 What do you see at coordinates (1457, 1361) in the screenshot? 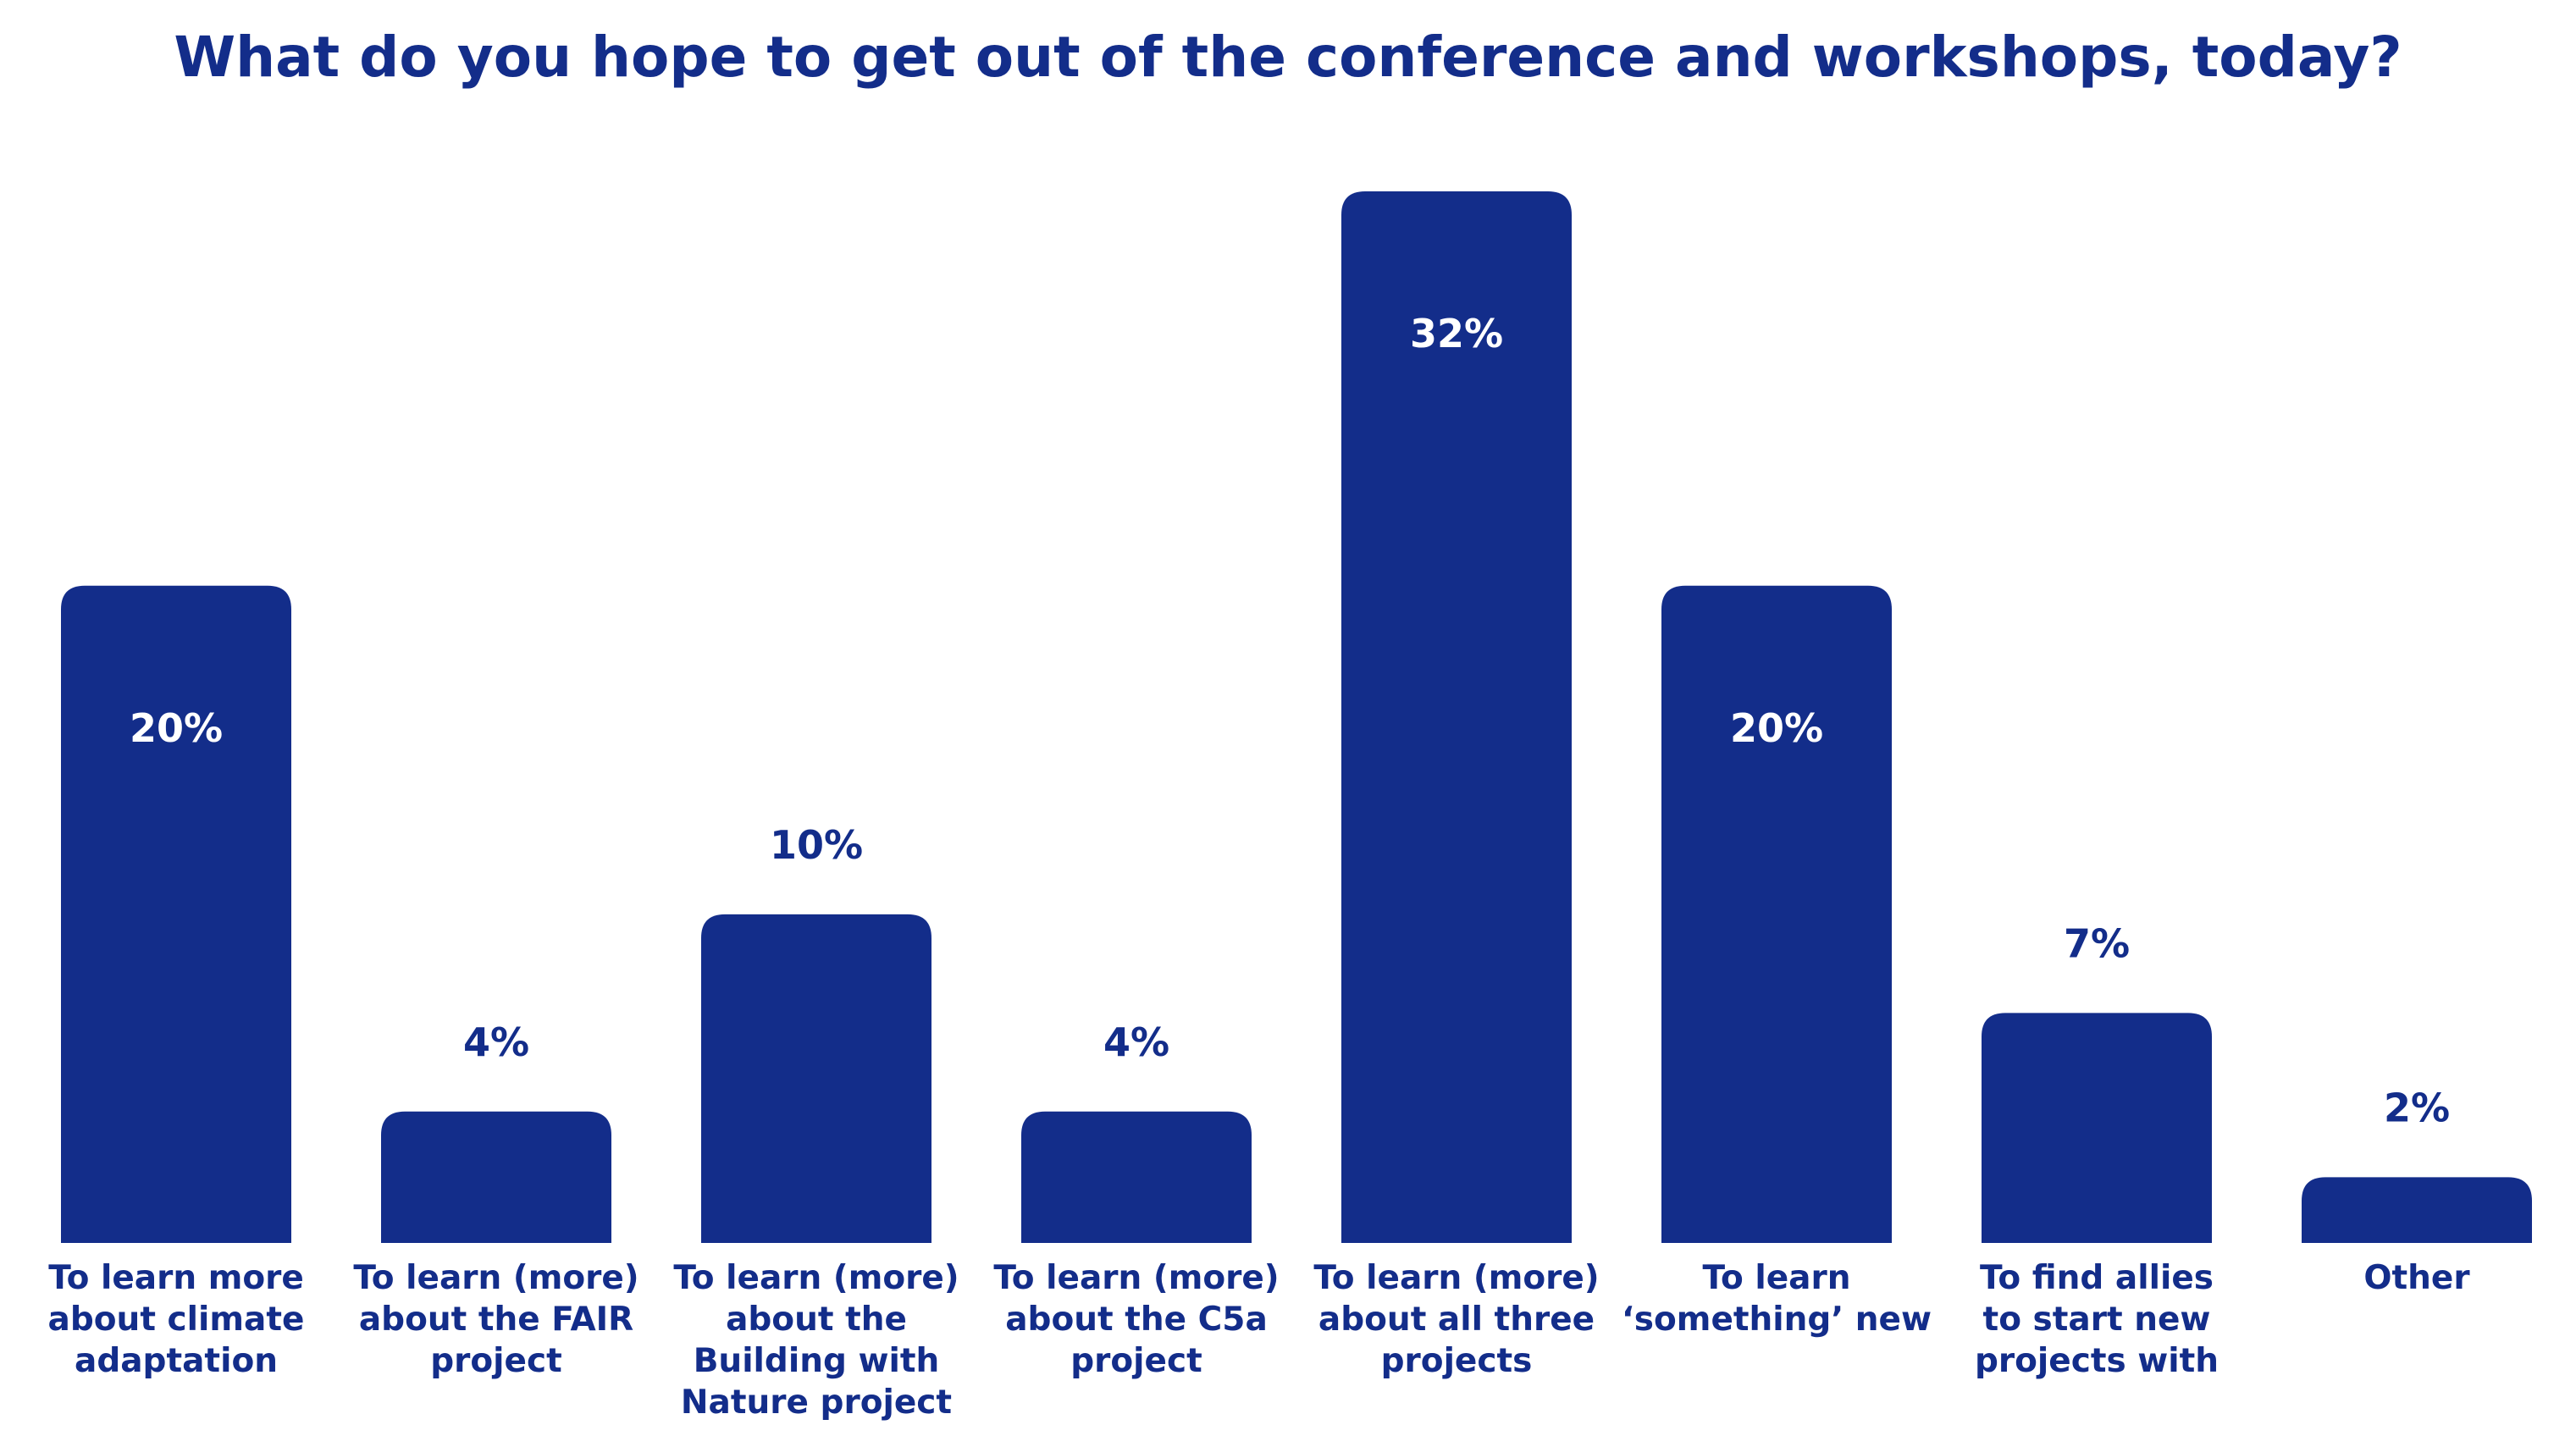
I see `category-label-line: projects` at bounding box center [1457, 1361].